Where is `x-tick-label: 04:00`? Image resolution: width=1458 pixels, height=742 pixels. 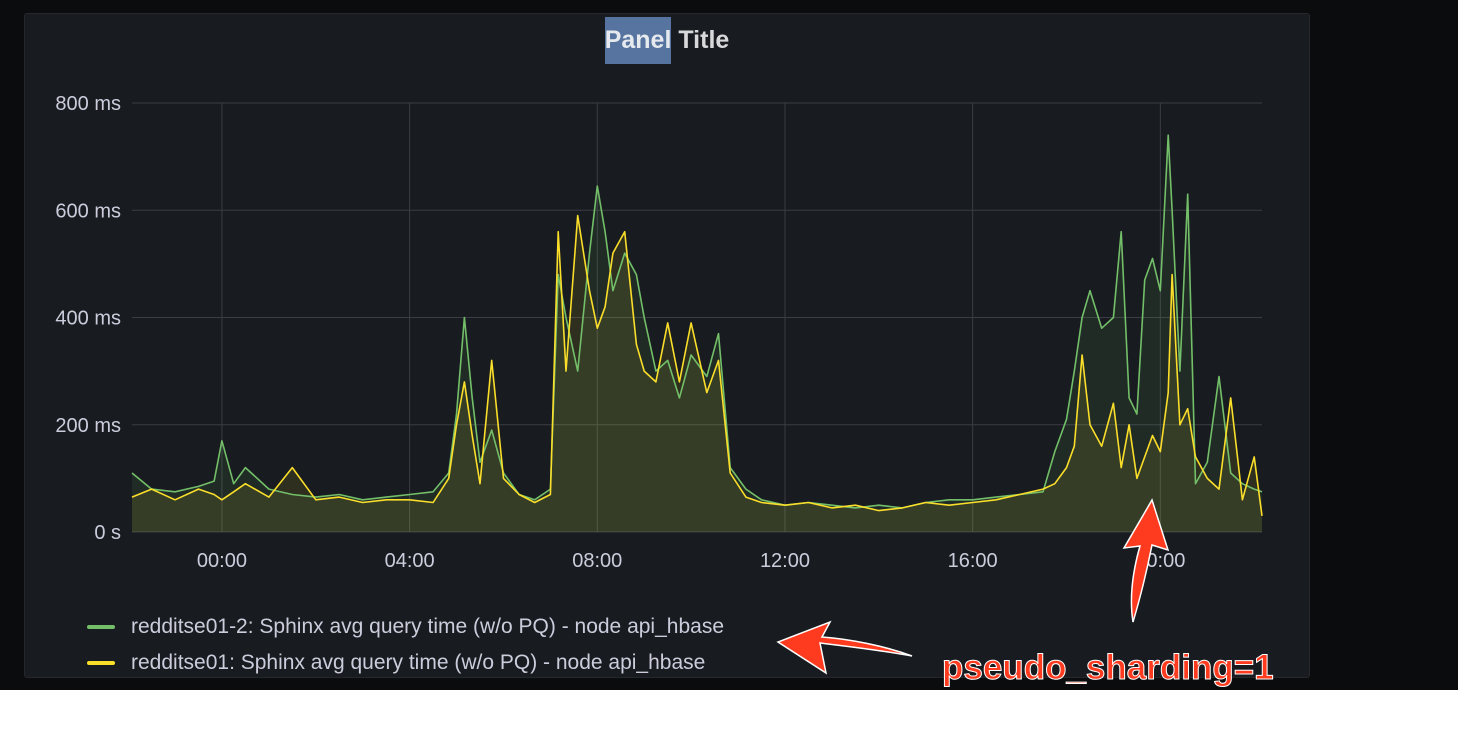
x-tick-label: 04:00 is located at coordinates (410, 561).